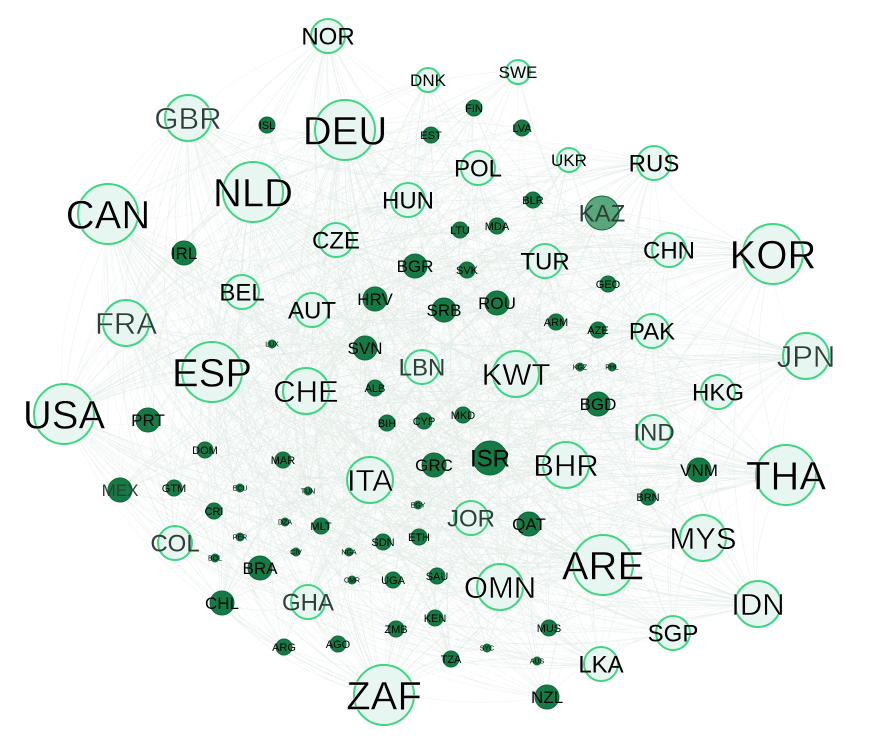  Describe the element at coordinates (345, 130) in the screenshot. I see `node-deu: DEU` at that location.